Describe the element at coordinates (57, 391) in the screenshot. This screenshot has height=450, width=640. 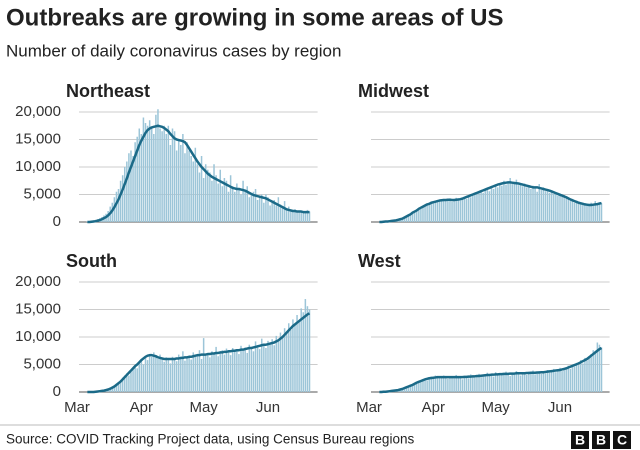
I see `y-tick-label: 0` at that location.